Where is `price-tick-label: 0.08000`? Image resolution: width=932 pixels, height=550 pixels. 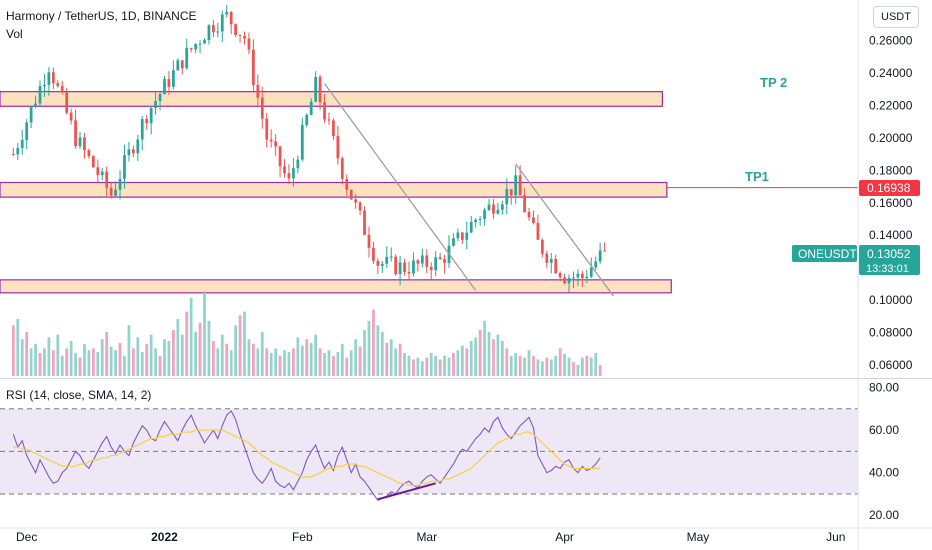 price-tick-label: 0.08000 is located at coordinates (891, 333).